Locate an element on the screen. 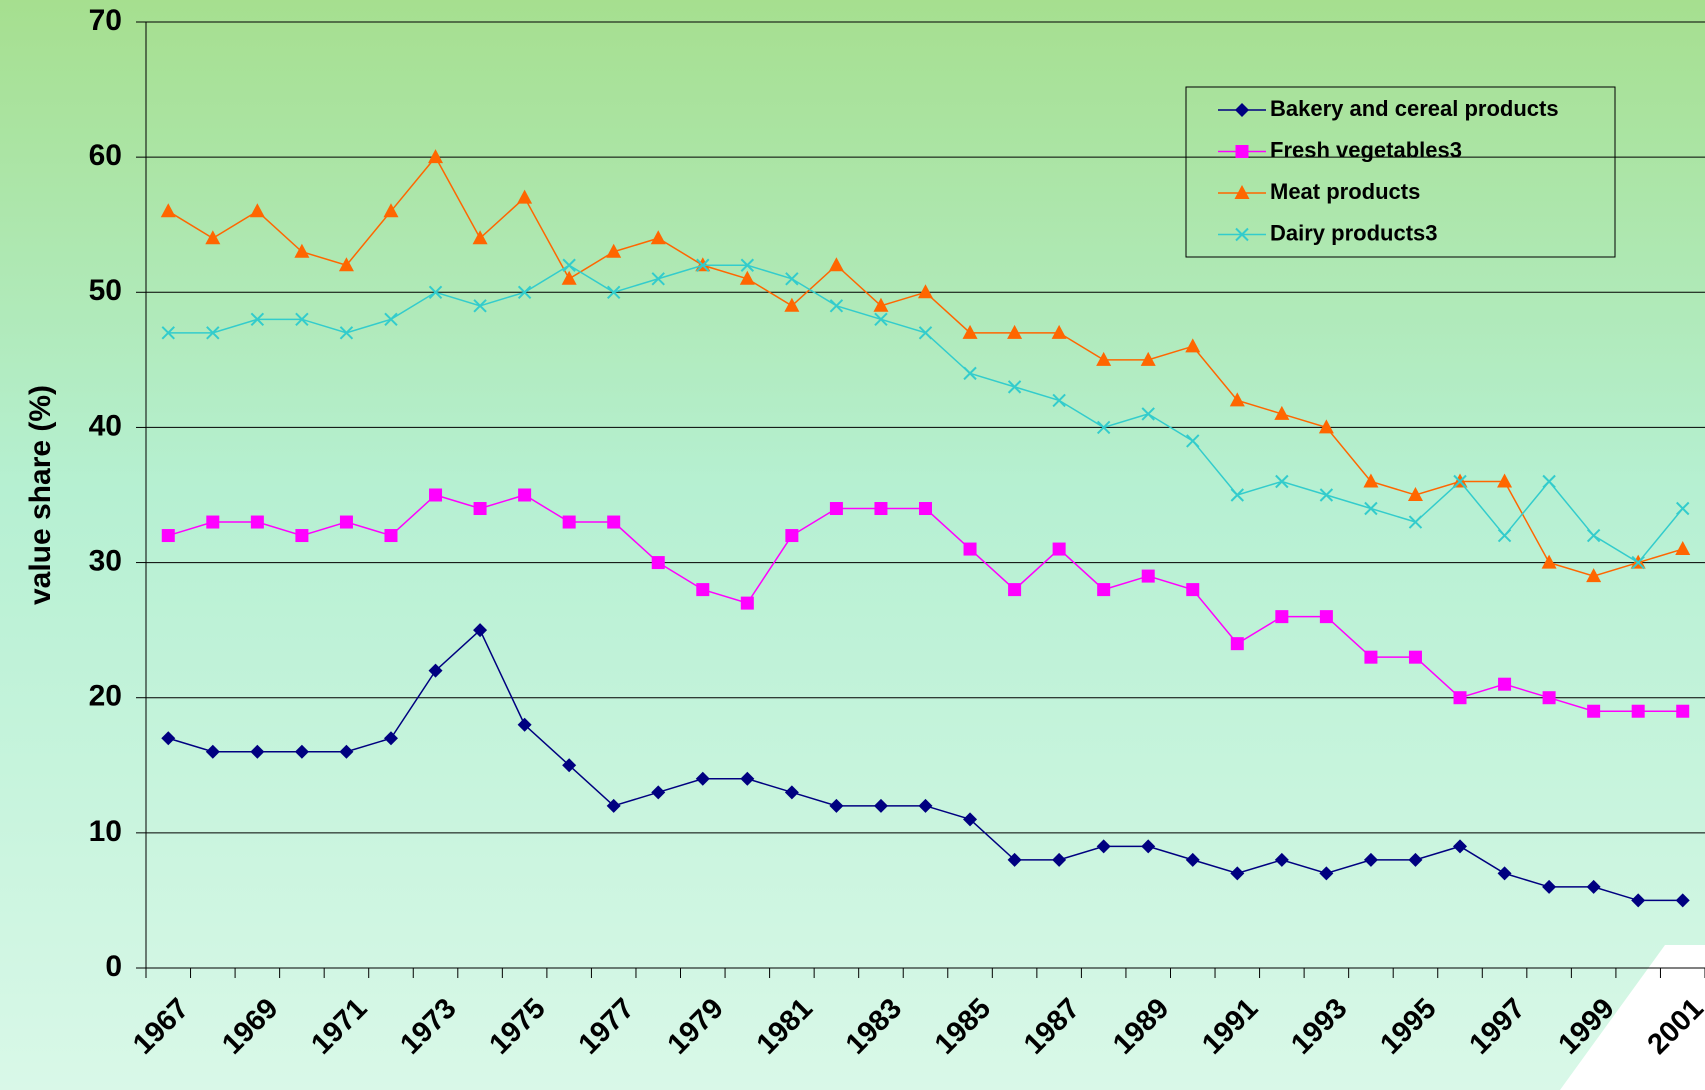 This screenshot has height=1090, width=1705. legend-label: Bakery and cereal products is located at coordinates (1414, 108).